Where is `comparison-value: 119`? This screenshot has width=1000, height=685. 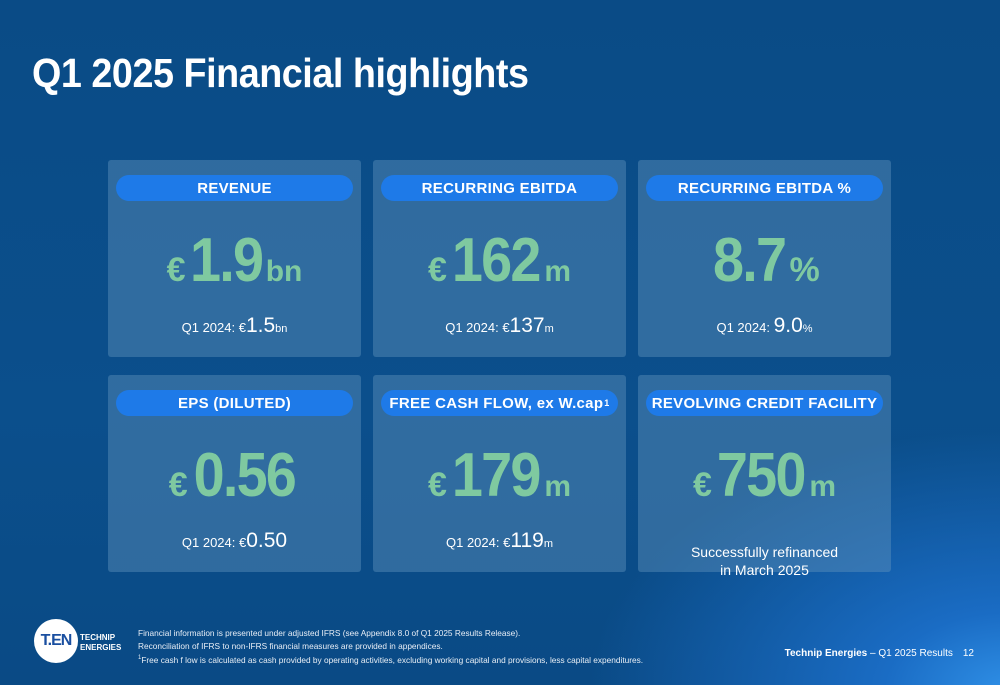 comparison-value: 119 is located at coordinates (527, 540).